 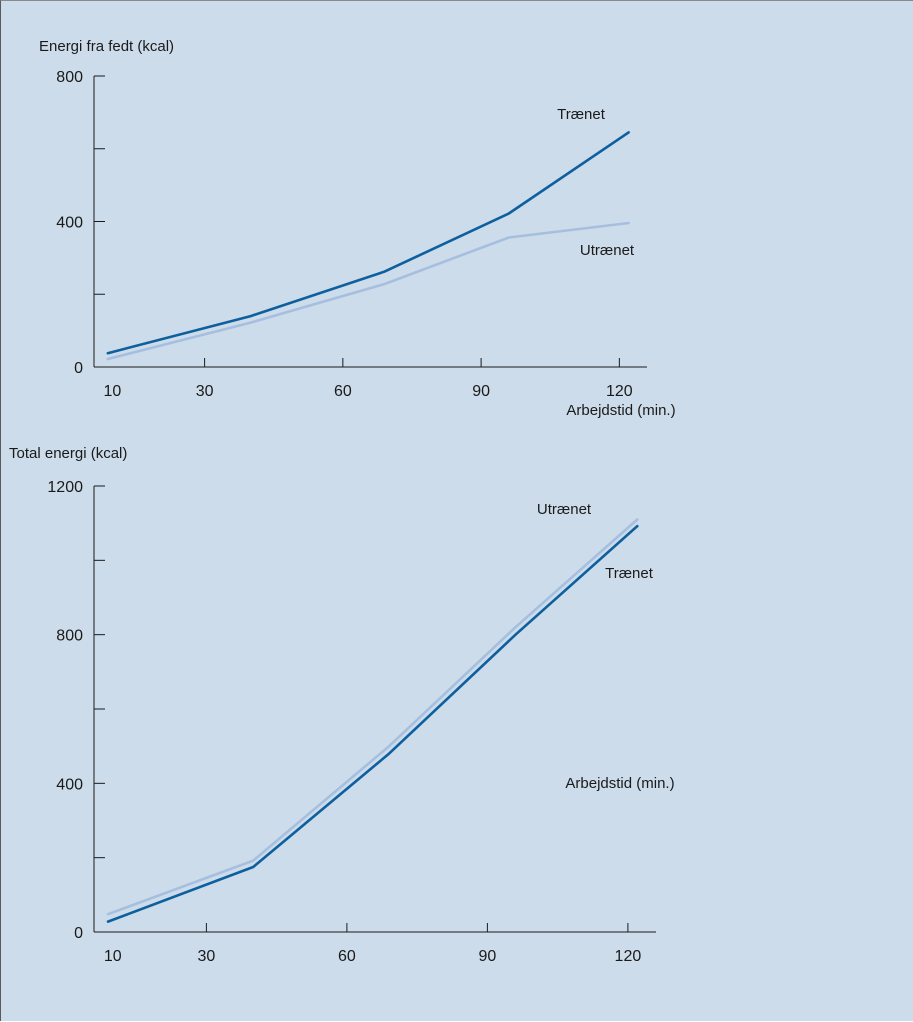 I want to click on chart2-x-tick-label: 60, so click(x=347, y=956).